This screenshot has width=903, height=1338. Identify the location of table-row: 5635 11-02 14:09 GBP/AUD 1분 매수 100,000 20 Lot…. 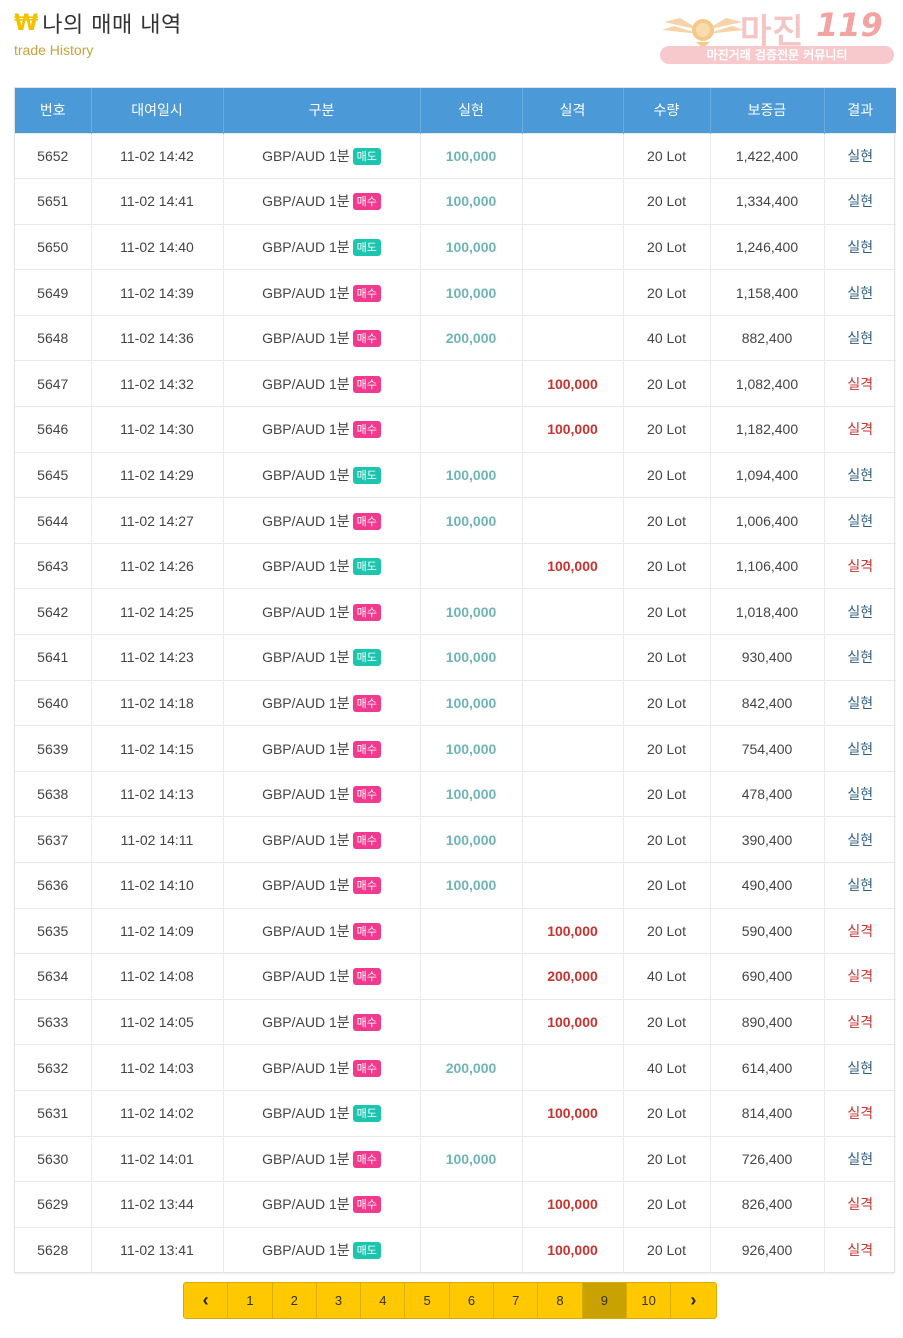
(455, 931).